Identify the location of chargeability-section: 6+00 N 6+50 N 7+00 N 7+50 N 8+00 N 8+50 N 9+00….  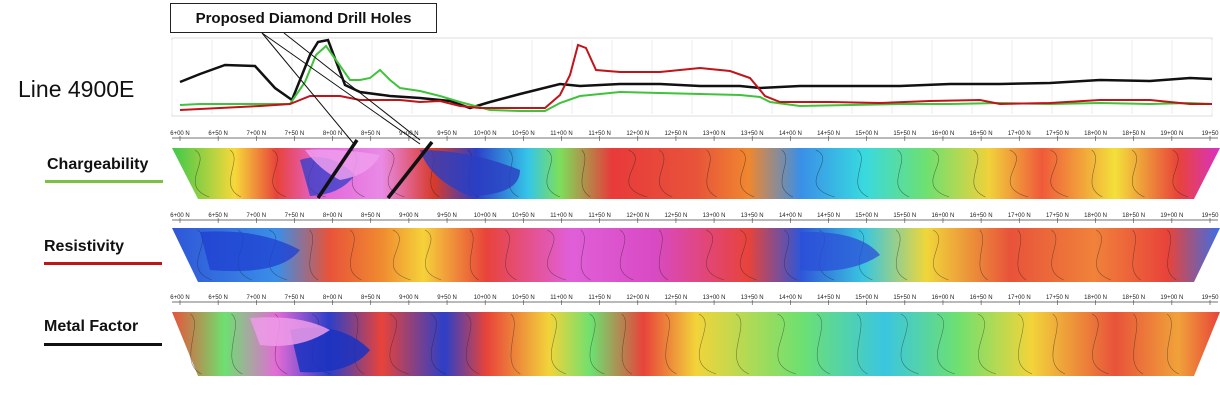
(695, 163).